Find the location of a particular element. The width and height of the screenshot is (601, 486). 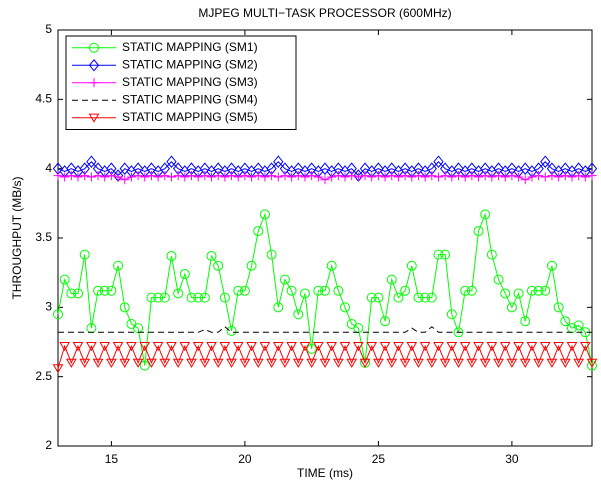

x-tick-label: 25 is located at coordinates (379, 459).